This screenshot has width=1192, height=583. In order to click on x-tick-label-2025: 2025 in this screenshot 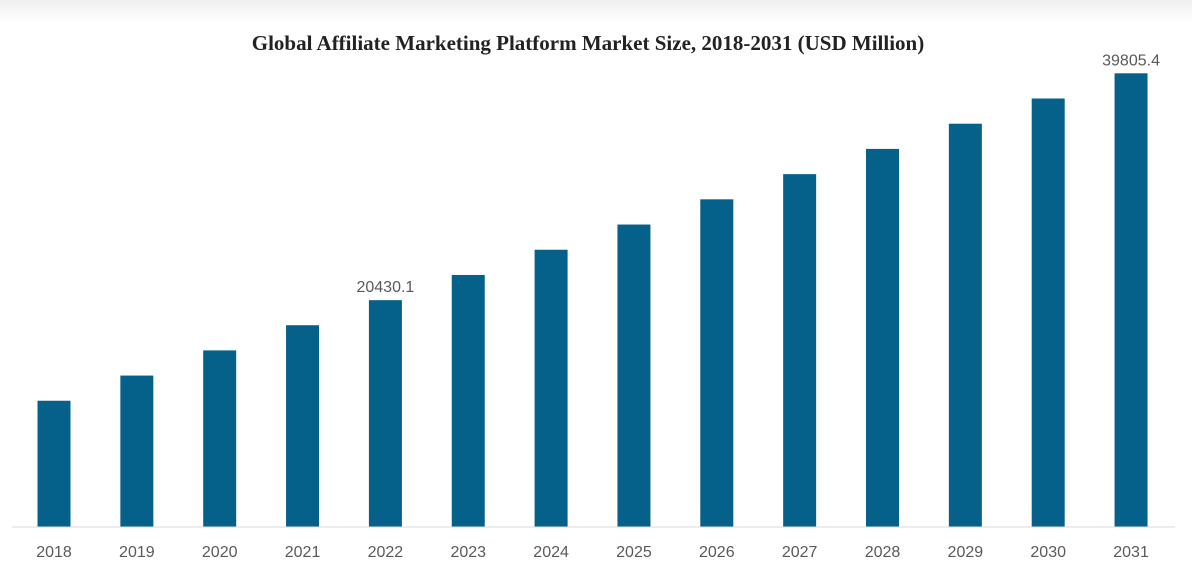, I will do `click(634, 552)`.